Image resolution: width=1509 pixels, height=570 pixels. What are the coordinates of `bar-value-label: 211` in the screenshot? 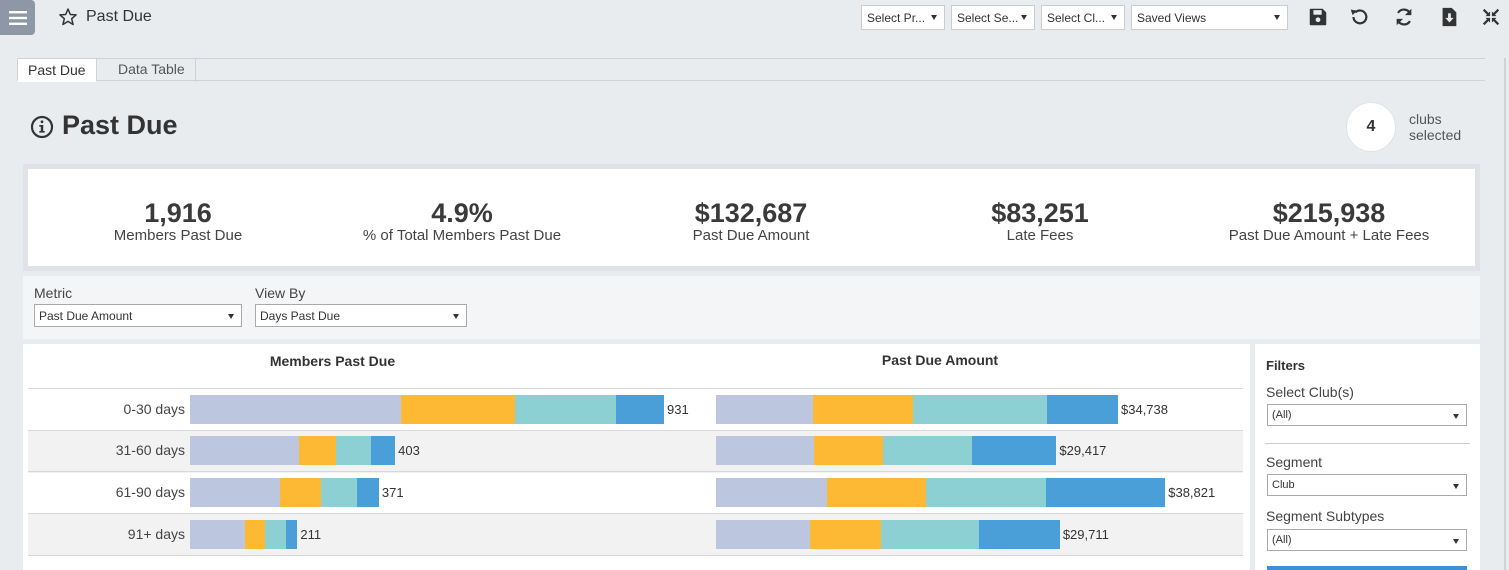 It's located at (311, 534).